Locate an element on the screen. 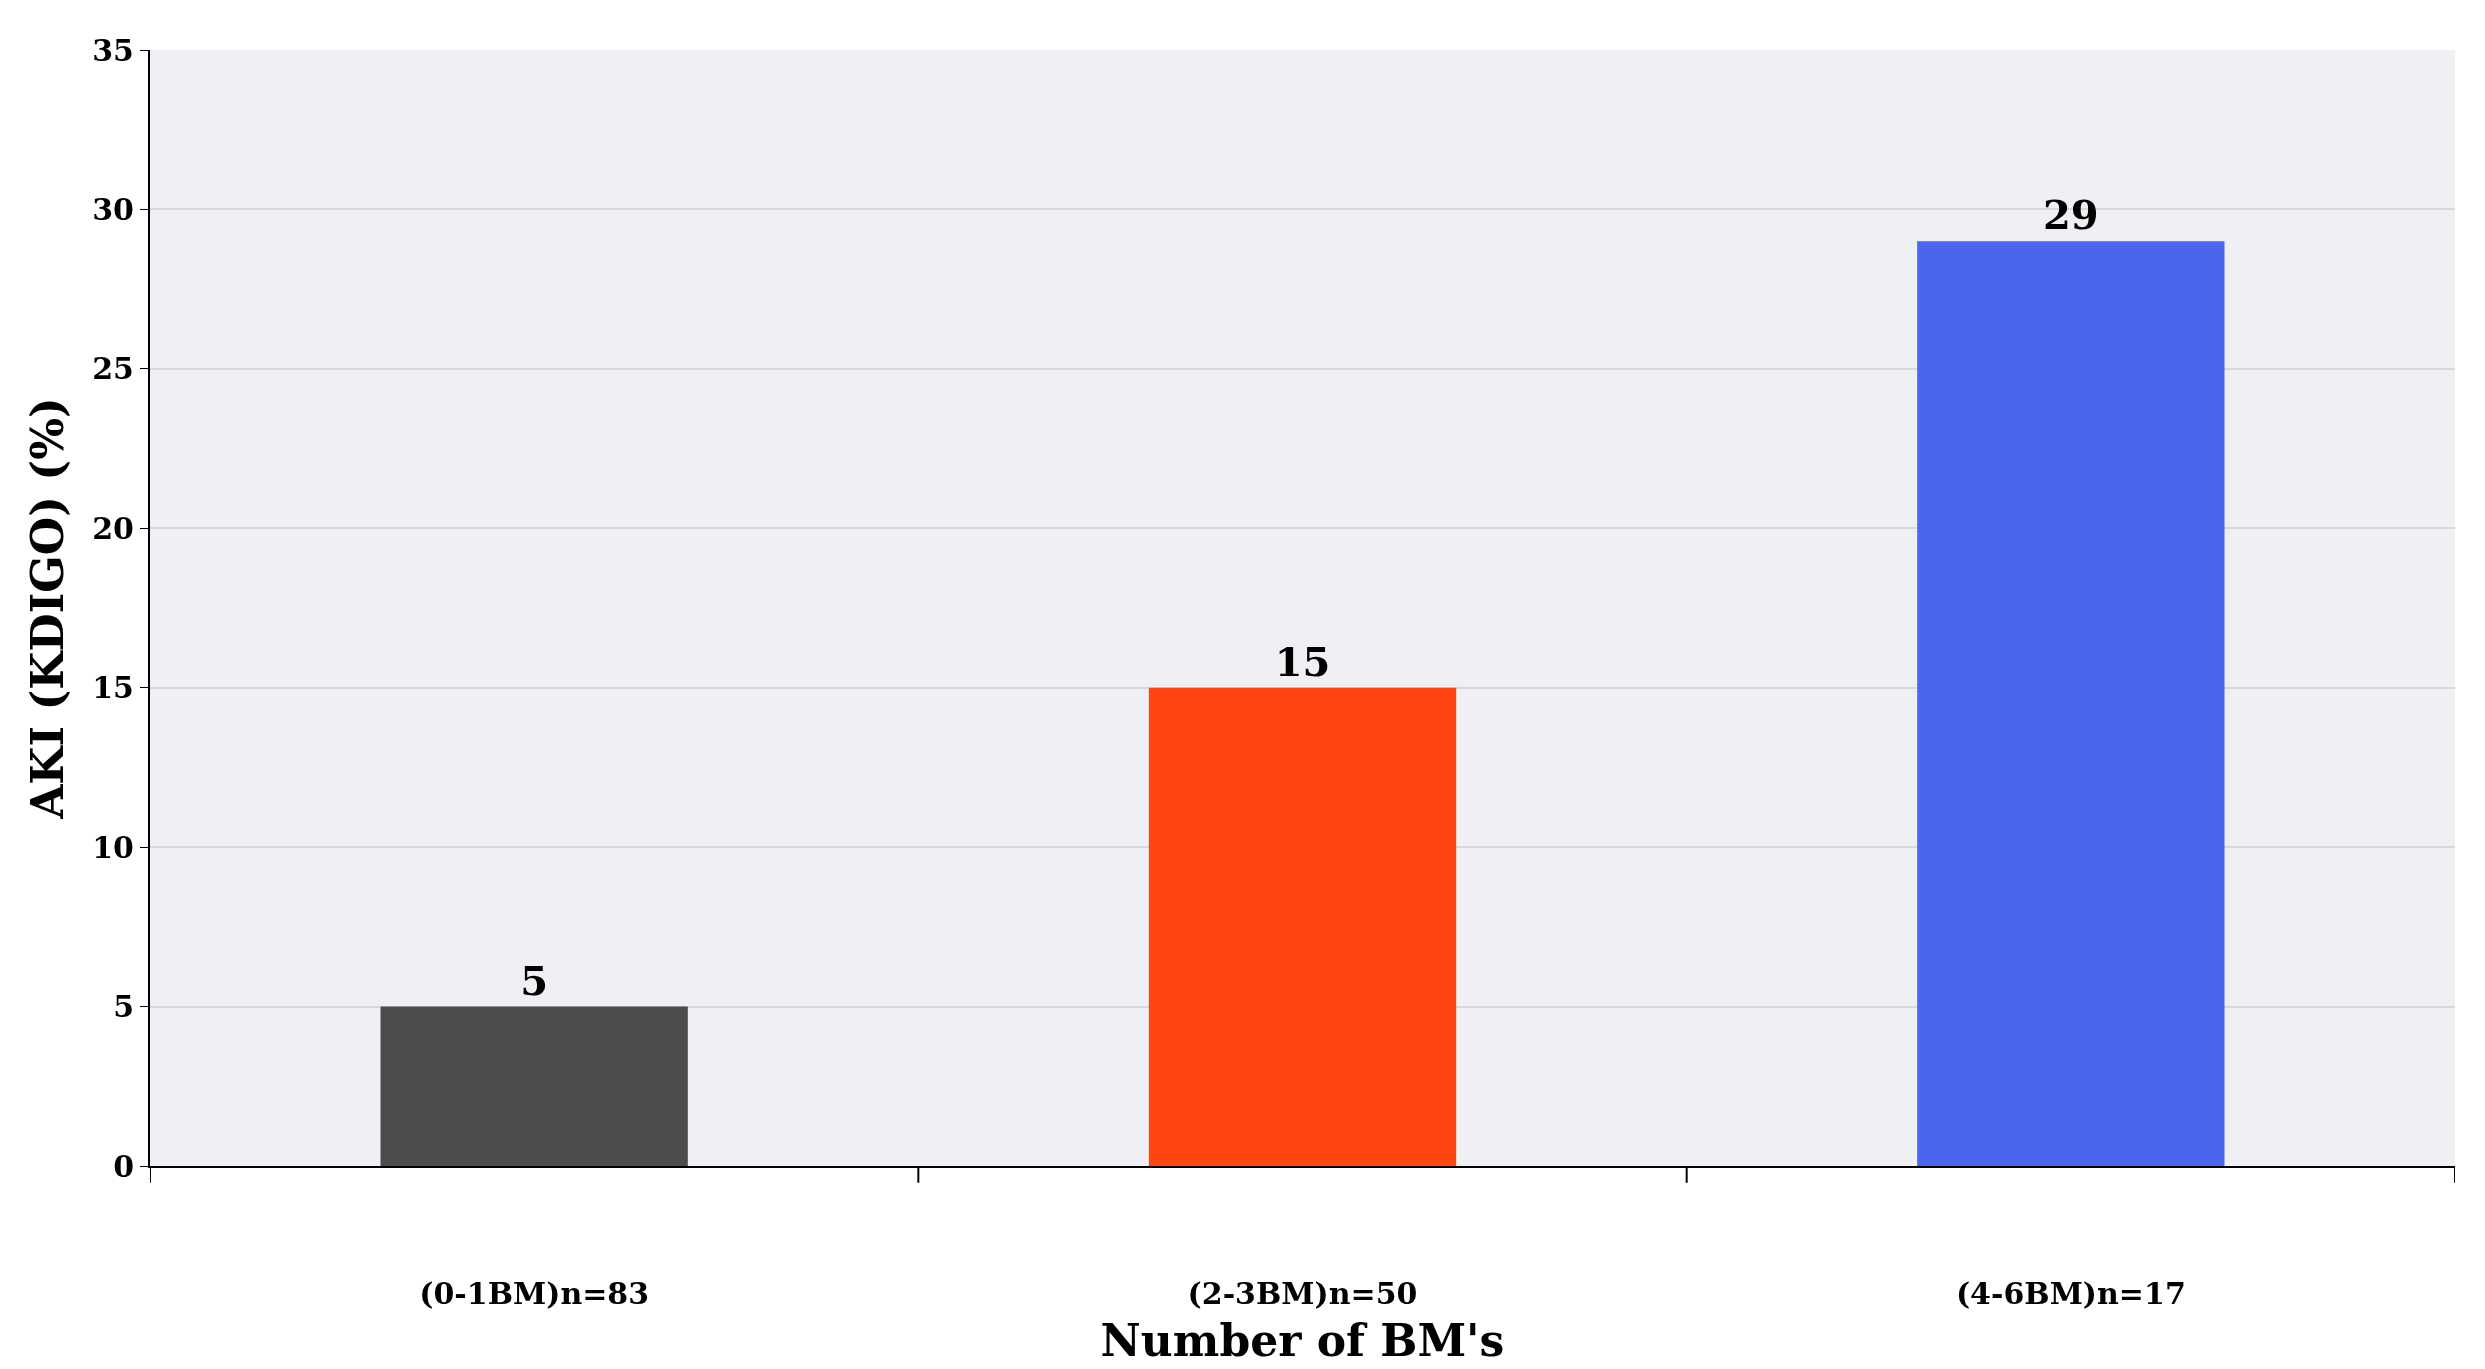  data-label: 29 is located at coordinates (2071, 215).